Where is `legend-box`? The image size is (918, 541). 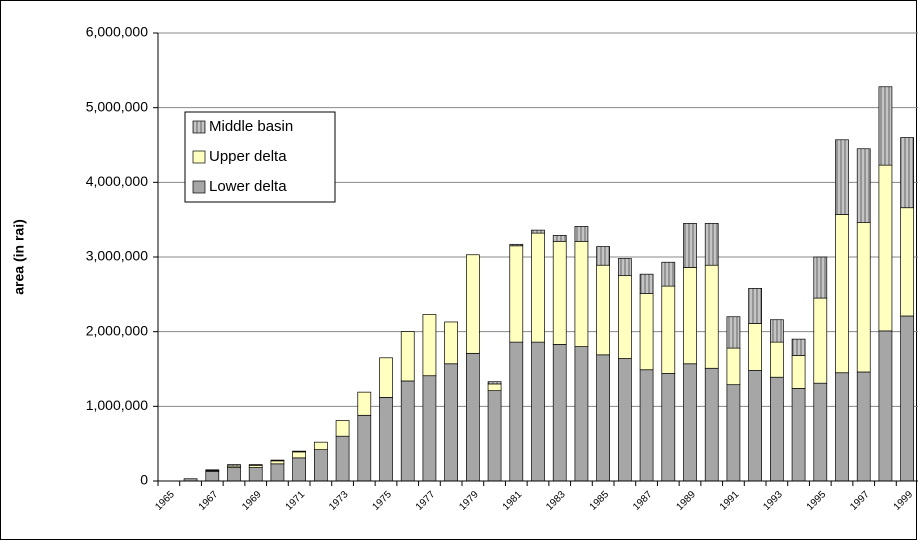
legend-box is located at coordinates (260, 157).